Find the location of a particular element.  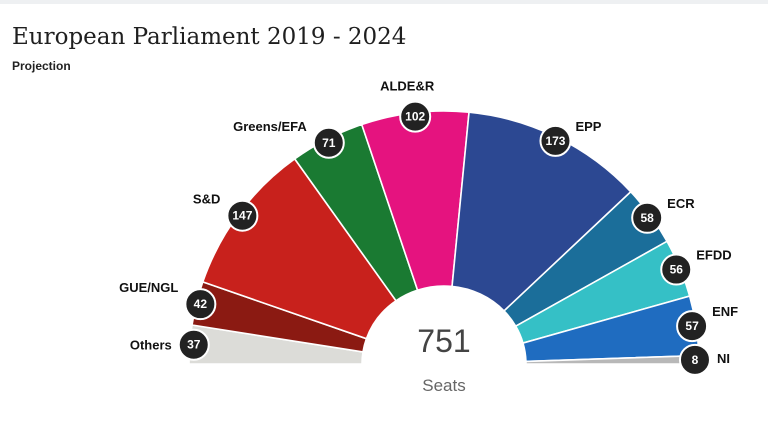

seat-value-epp: 173 is located at coordinates (555, 141).